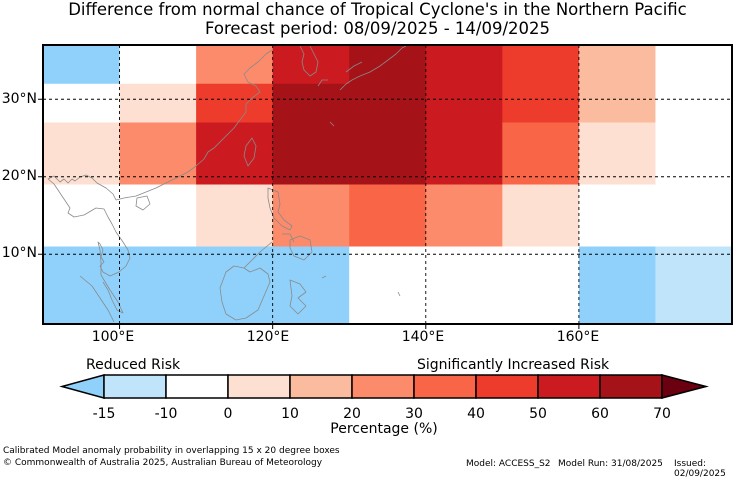 The image size is (755, 479). Describe the element at coordinates (538, 414) in the screenshot. I see `colorbar-tick: 50` at that location.